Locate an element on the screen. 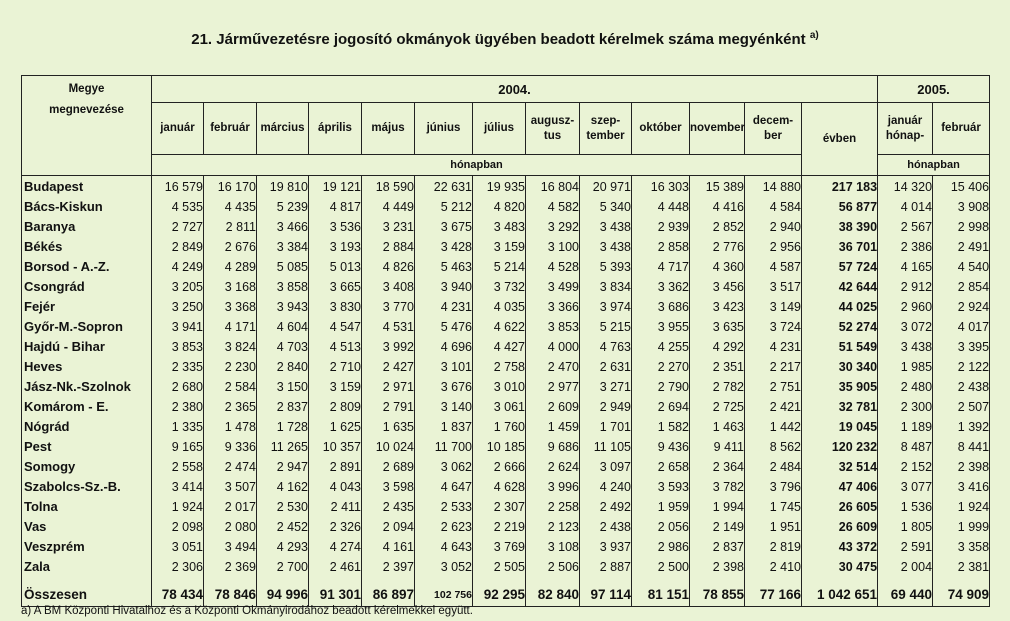 The width and height of the screenshot is (1010, 621). value-cell: 2 811 is located at coordinates (230, 227).